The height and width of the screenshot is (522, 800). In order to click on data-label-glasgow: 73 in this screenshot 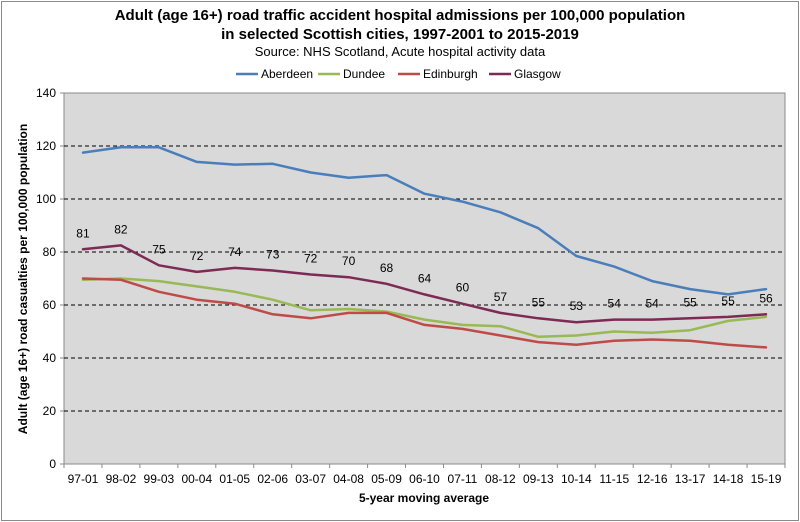, I will do `click(273, 255)`.